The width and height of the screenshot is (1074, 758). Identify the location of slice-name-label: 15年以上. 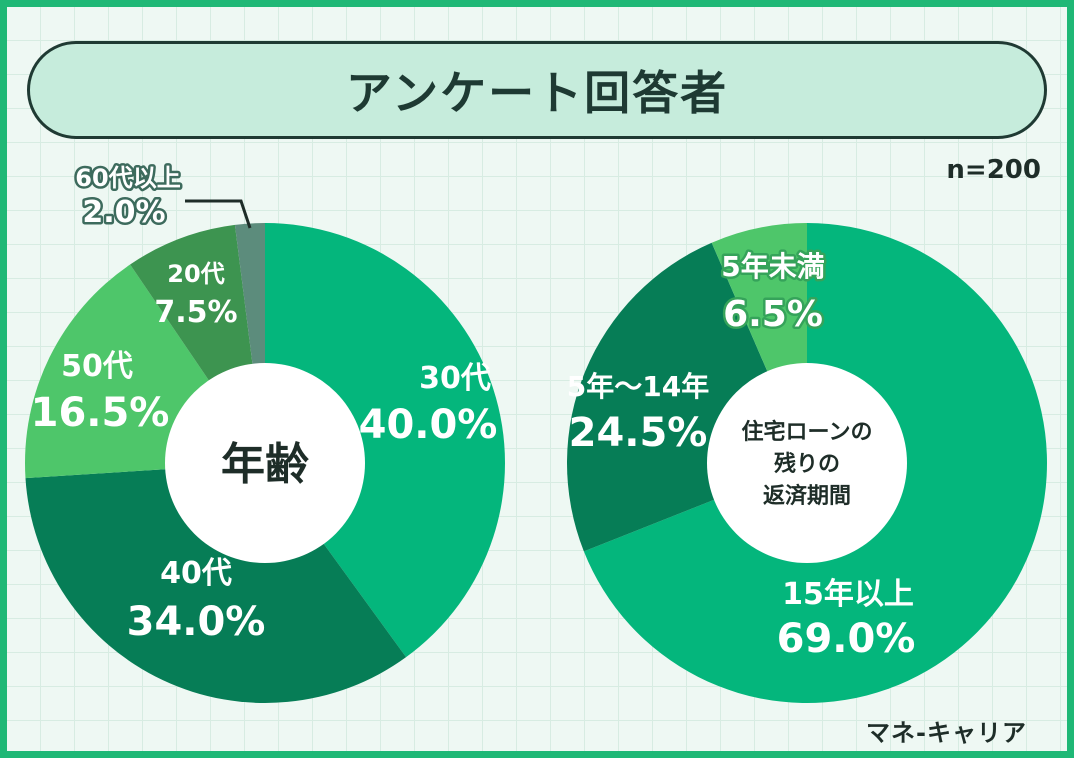
(848, 594).